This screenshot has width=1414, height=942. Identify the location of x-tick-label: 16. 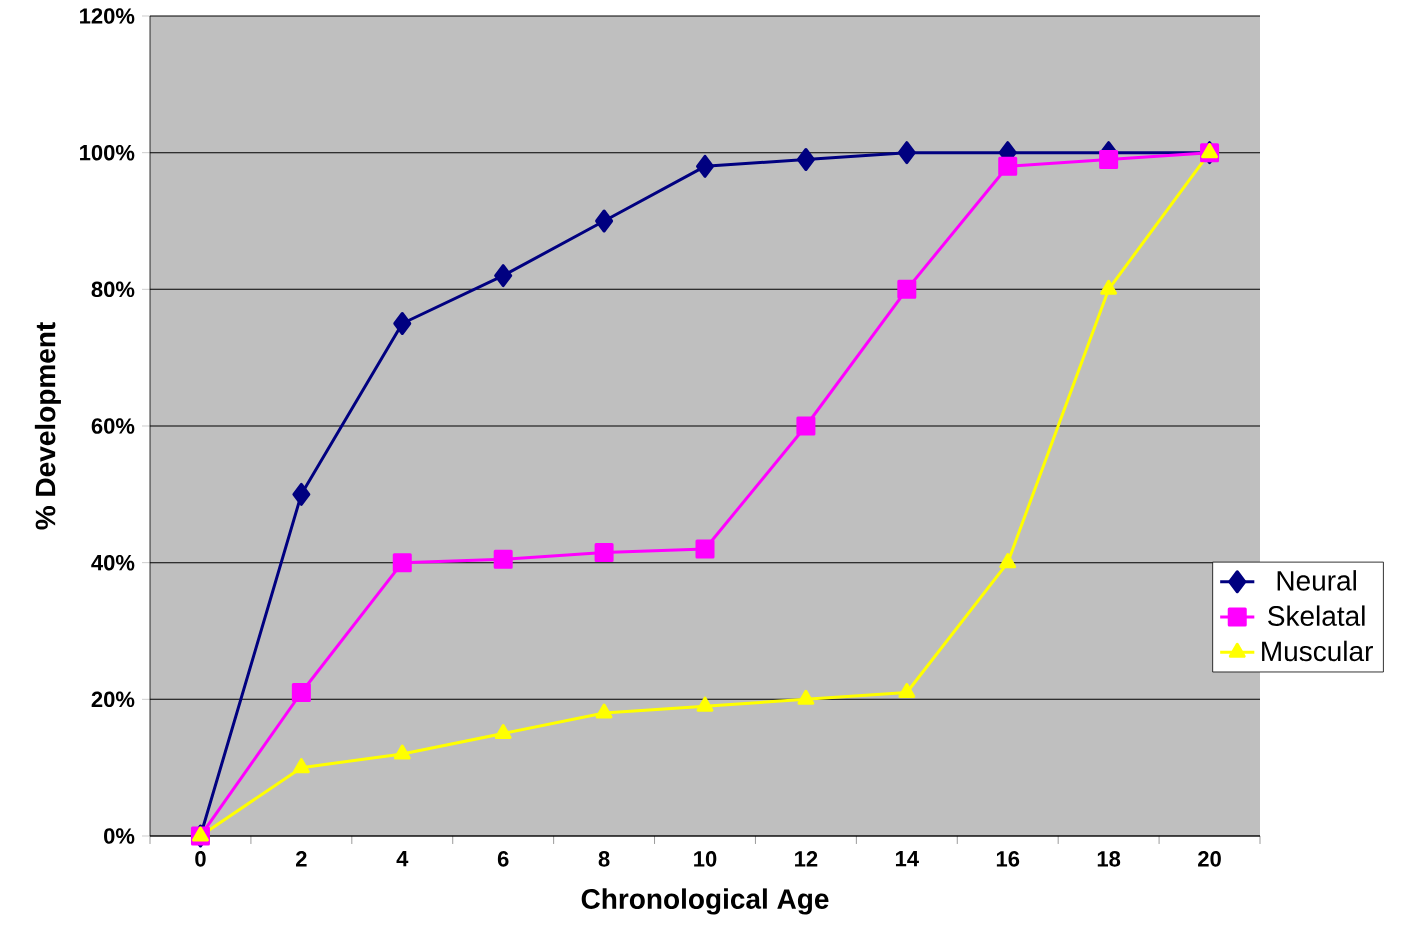
(1008, 859).